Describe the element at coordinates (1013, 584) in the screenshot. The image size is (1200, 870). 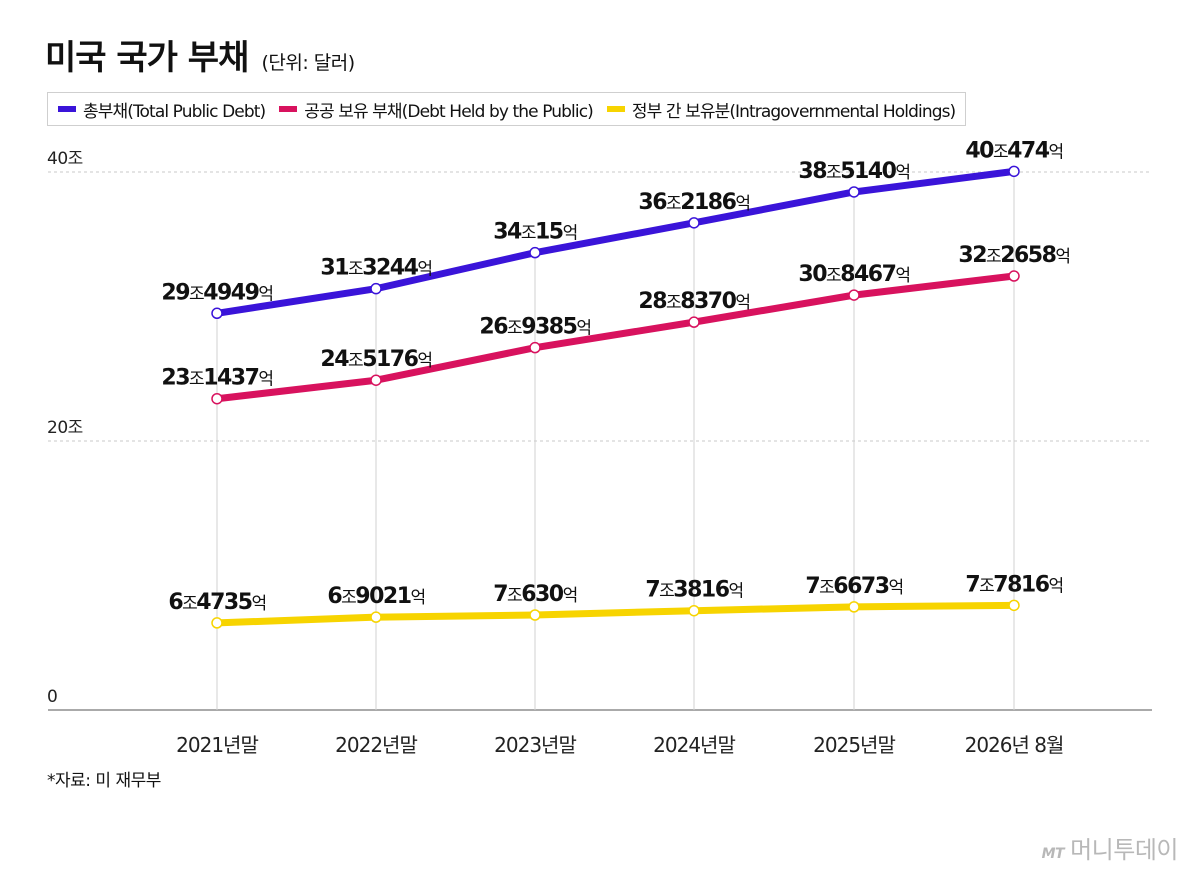
I see `data-label: 7조7816억` at that location.